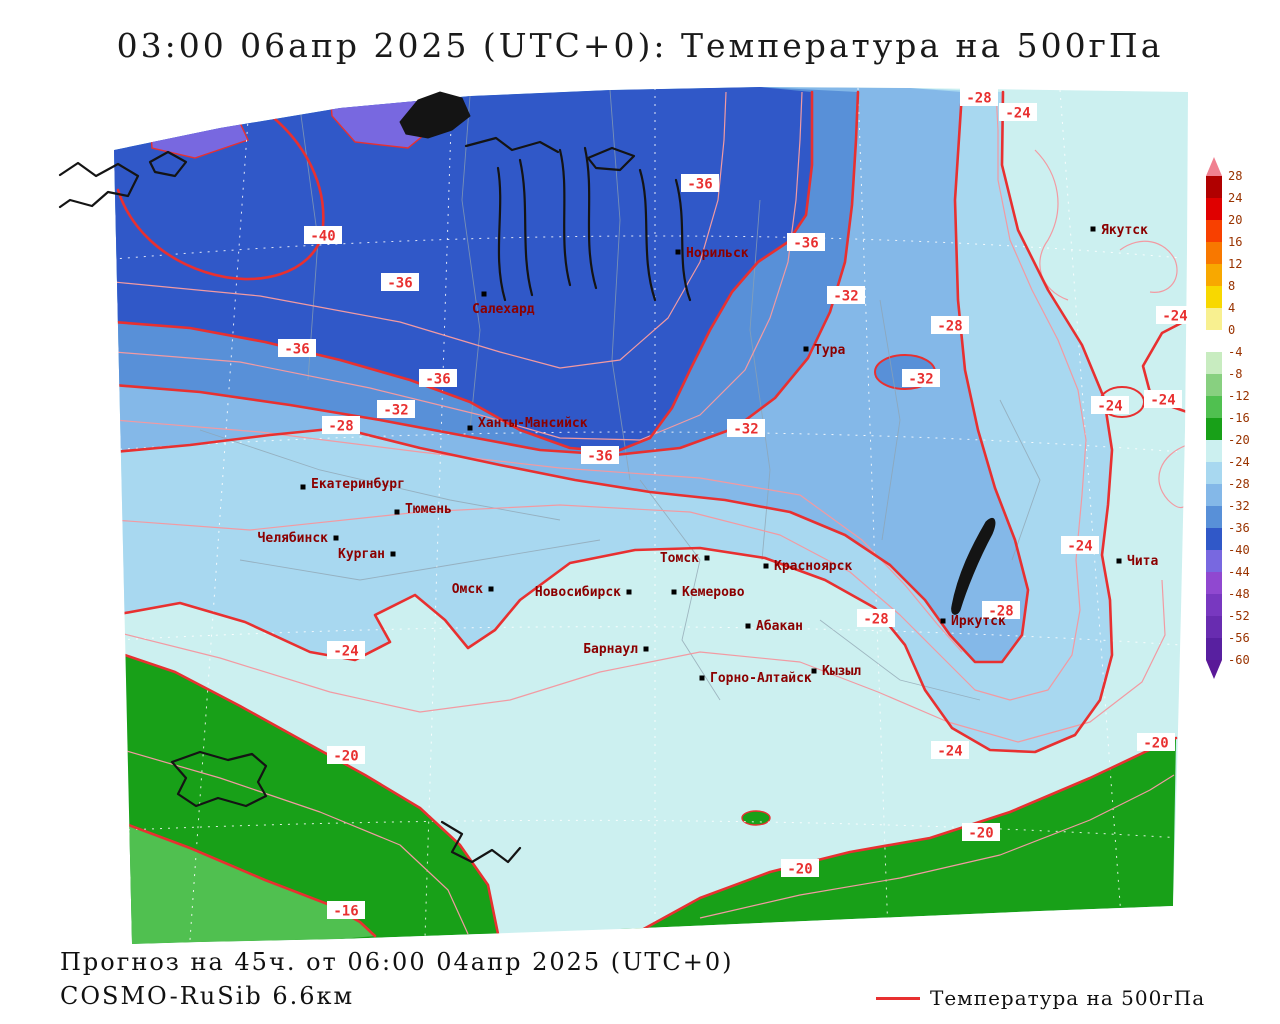 This screenshot has width=1280, height=1024. What do you see at coordinates (1235, 374) in the screenshot?
I see `colorbar-tick-label: -8` at bounding box center [1235, 374].